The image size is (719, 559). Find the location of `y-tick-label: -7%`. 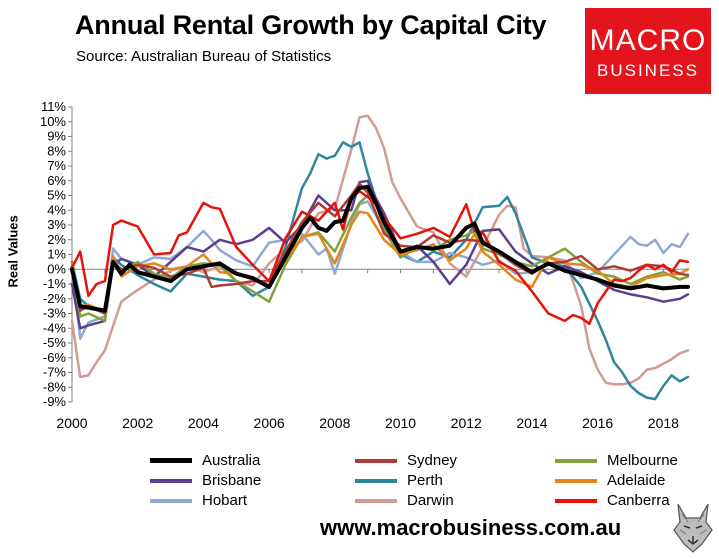

y-tick-label: -7% is located at coordinates (55, 372).